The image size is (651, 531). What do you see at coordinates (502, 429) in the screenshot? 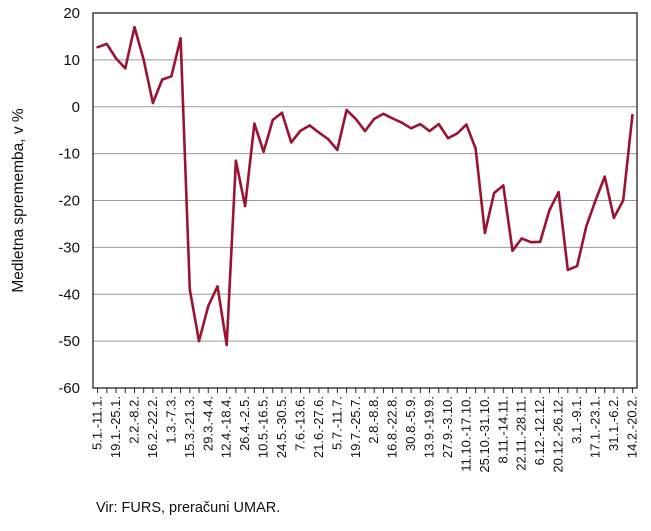
I see `x-tick-label: 8.11.-14.11.` at bounding box center [502, 429].